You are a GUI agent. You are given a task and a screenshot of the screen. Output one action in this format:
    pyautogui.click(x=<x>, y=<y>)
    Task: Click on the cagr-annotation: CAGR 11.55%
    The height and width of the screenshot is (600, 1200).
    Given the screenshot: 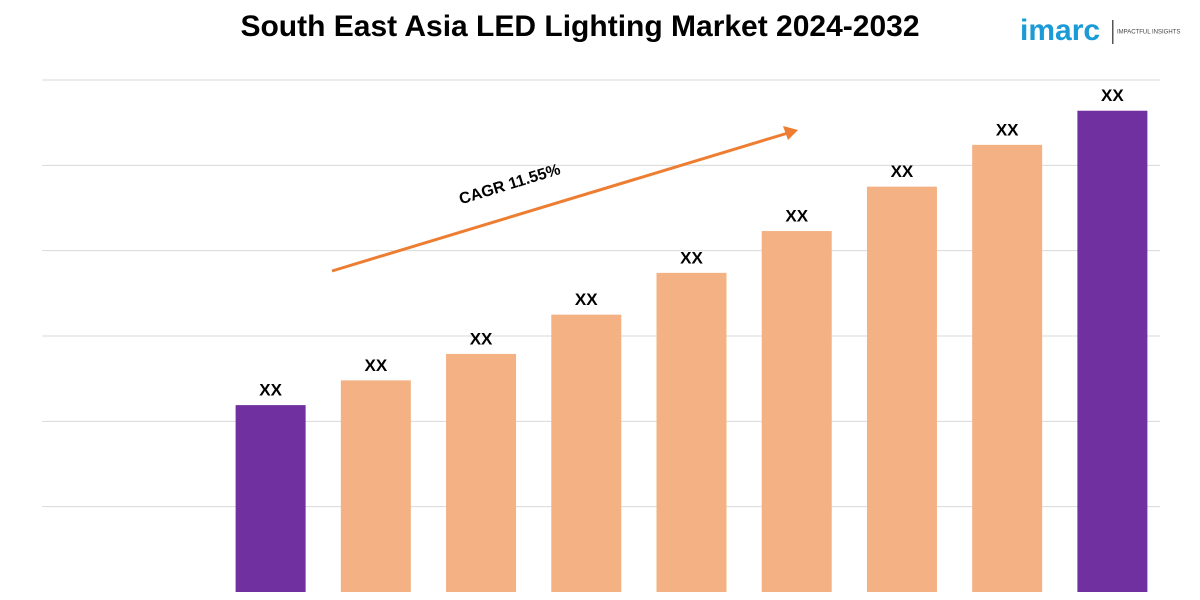 What is the action you would take?
    pyautogui.click(x=509, y=184)
    